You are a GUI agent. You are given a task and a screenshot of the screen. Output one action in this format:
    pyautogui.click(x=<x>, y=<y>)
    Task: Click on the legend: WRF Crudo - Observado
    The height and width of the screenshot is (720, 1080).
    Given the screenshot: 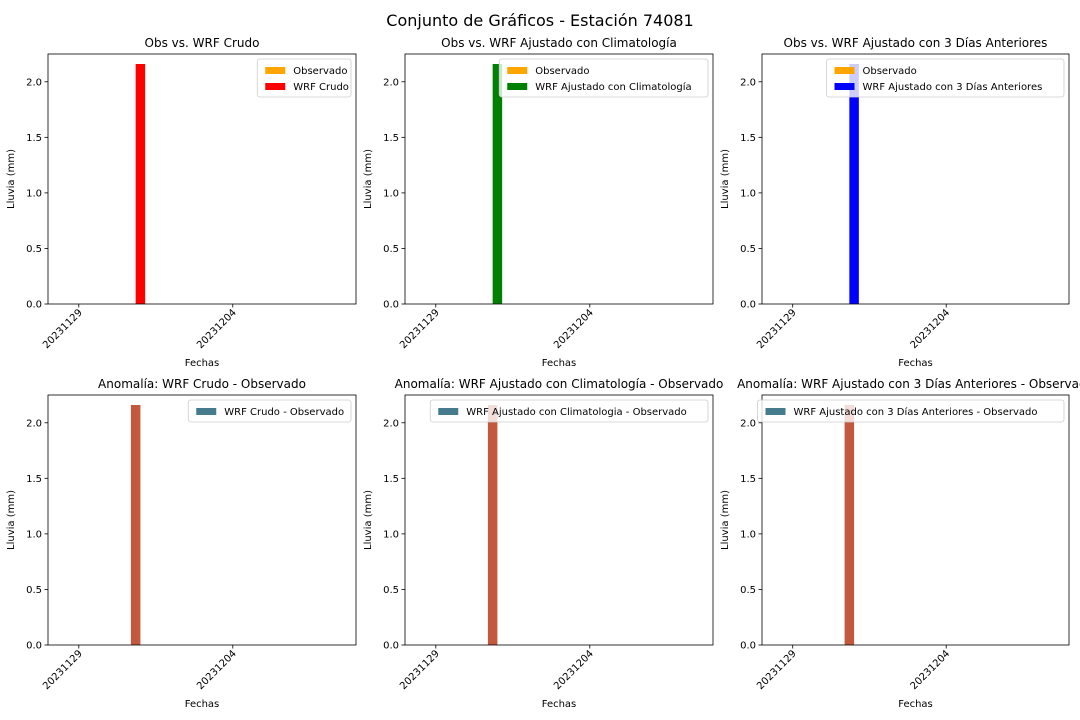 What is the action you would take?
    pyautogui.click(x=269, y=411)
    